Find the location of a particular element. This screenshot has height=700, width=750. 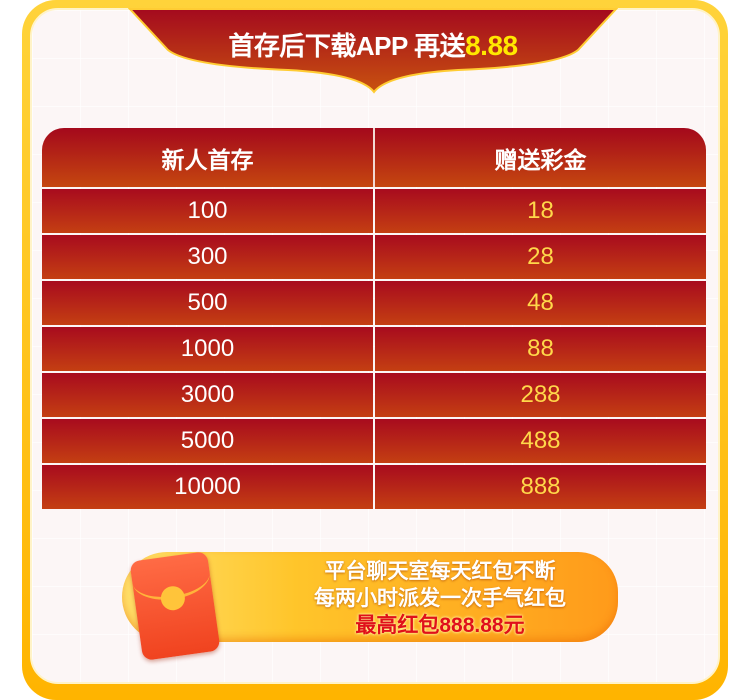

promo-text: 平台聊天室每天红包不断 每两小时派发一次手气红包 最高红包888.88元 is located at coordinates (440, 598).